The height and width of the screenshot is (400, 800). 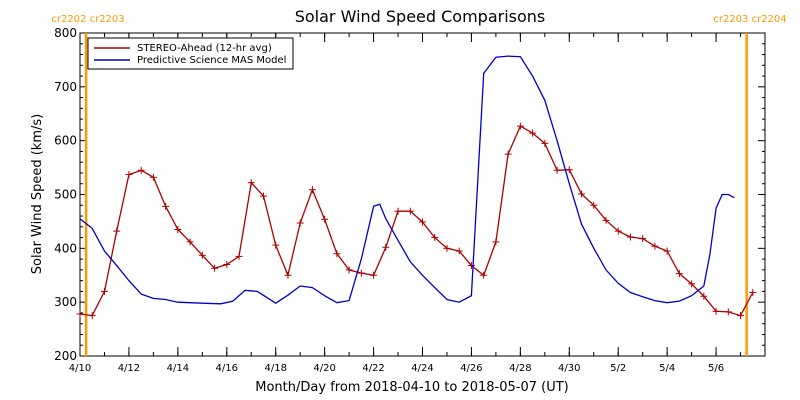 What do you see at coordinates (420, 16) in the screenshot?
I see `chart-title: Solar Wind Speed Comparisons` at bounding box center [420, 16].